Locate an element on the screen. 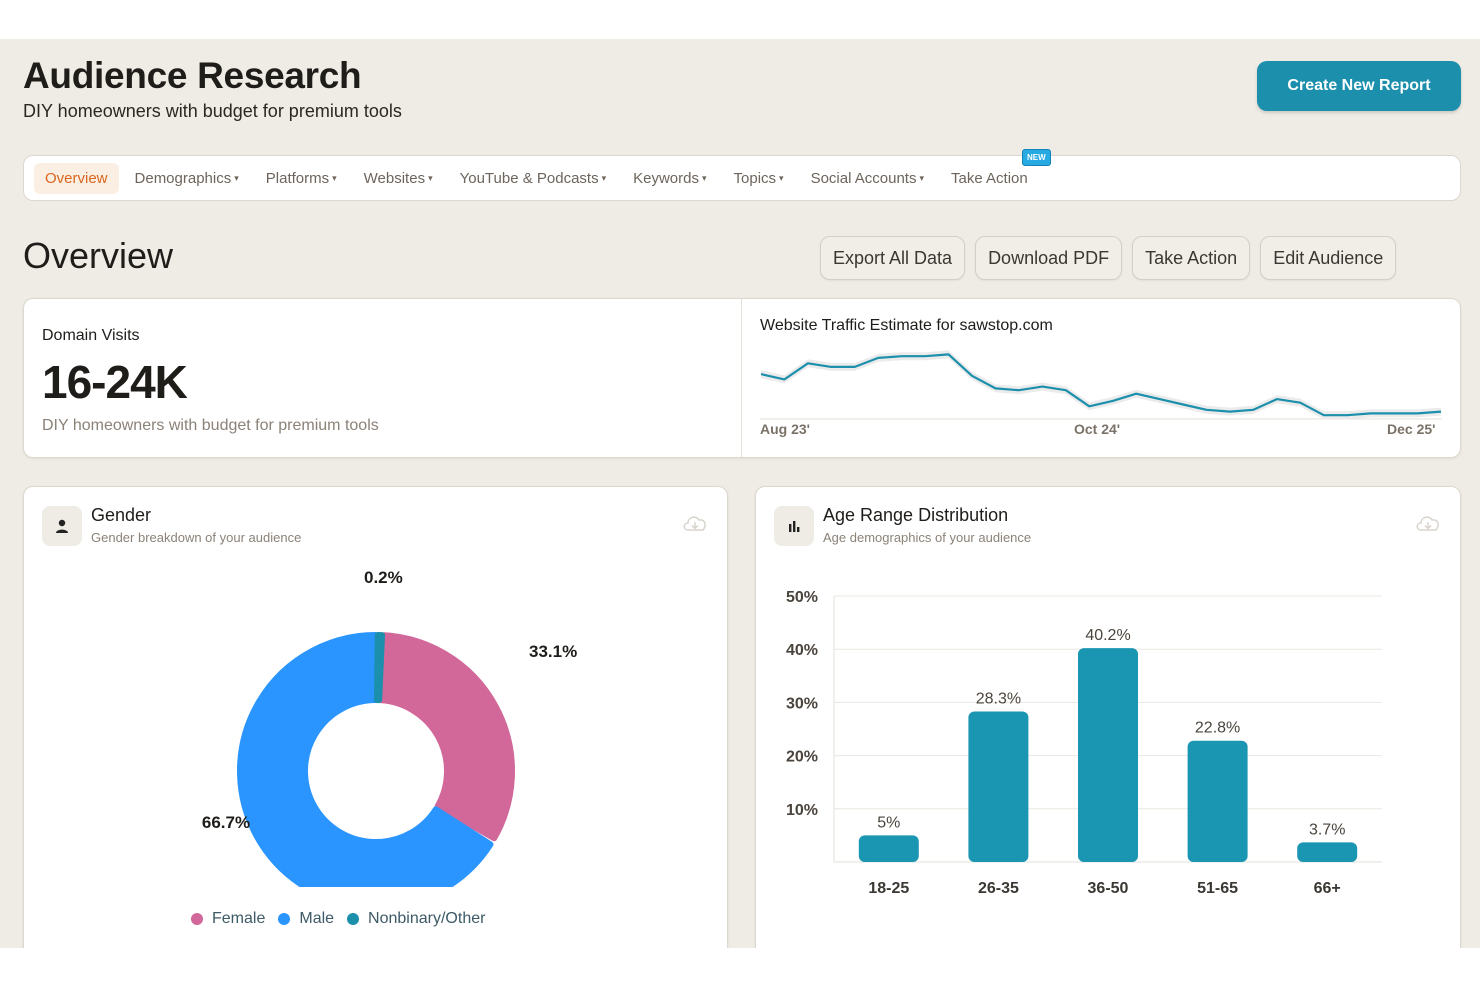 The height and width of the screenshot is (987, 1480). tab-label: YouTube & Podcasts is located at coordinates (529, 178).